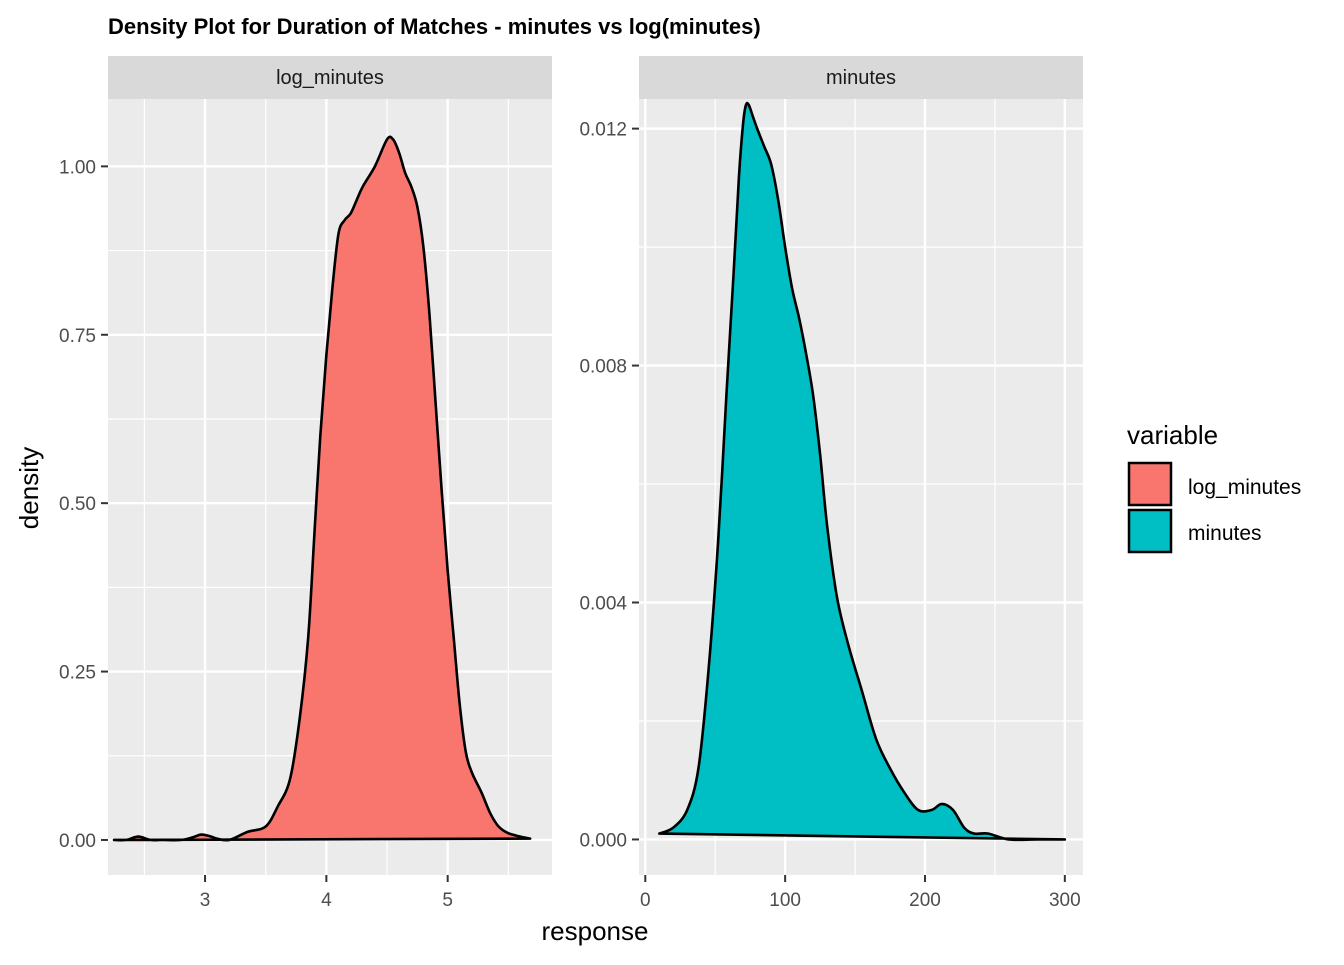 This screenshot has width=1344, height=965. Describe the element at coordinates (447, 900) in the screenshot. I see `x-tick-label: 5` at that location.